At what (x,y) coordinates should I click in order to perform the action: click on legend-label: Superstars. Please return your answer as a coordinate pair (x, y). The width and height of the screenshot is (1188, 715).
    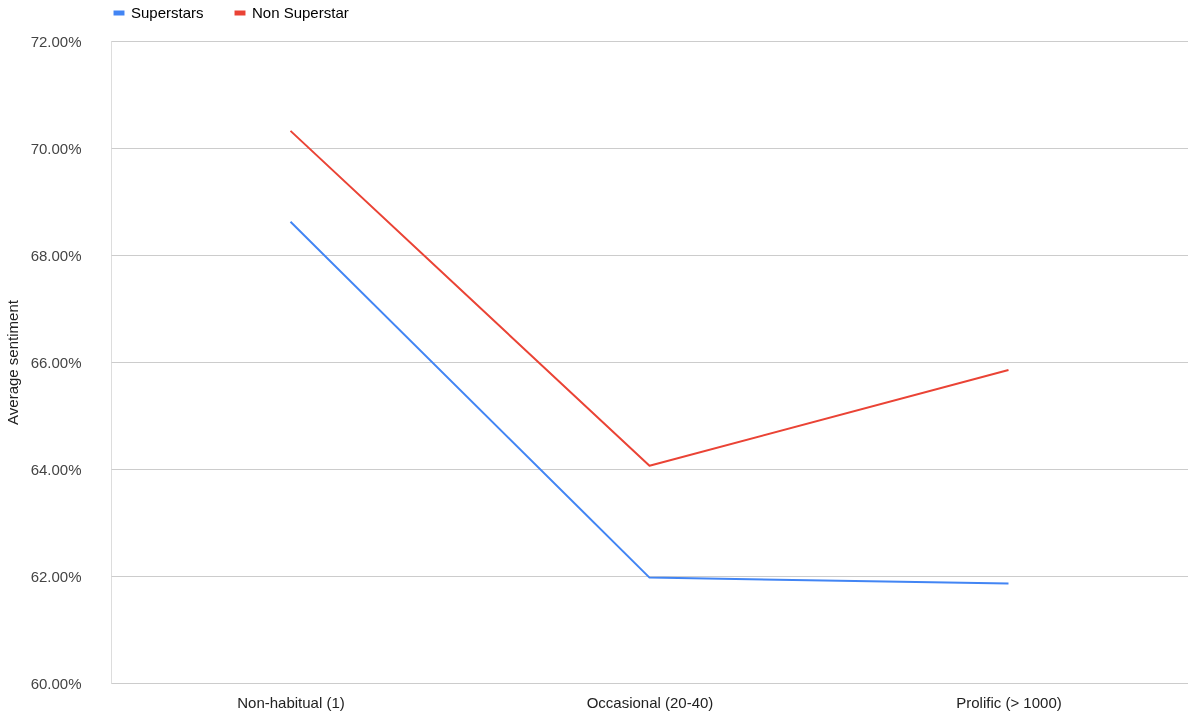
    Looking at the image, I should click on (167, 12).